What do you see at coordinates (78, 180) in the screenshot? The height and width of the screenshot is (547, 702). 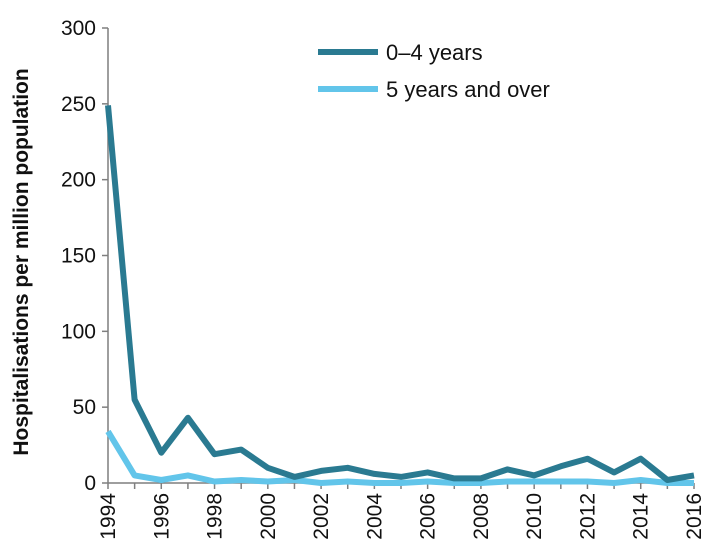 I see `y-tick-label: 200` at bounding box center [78, 180].